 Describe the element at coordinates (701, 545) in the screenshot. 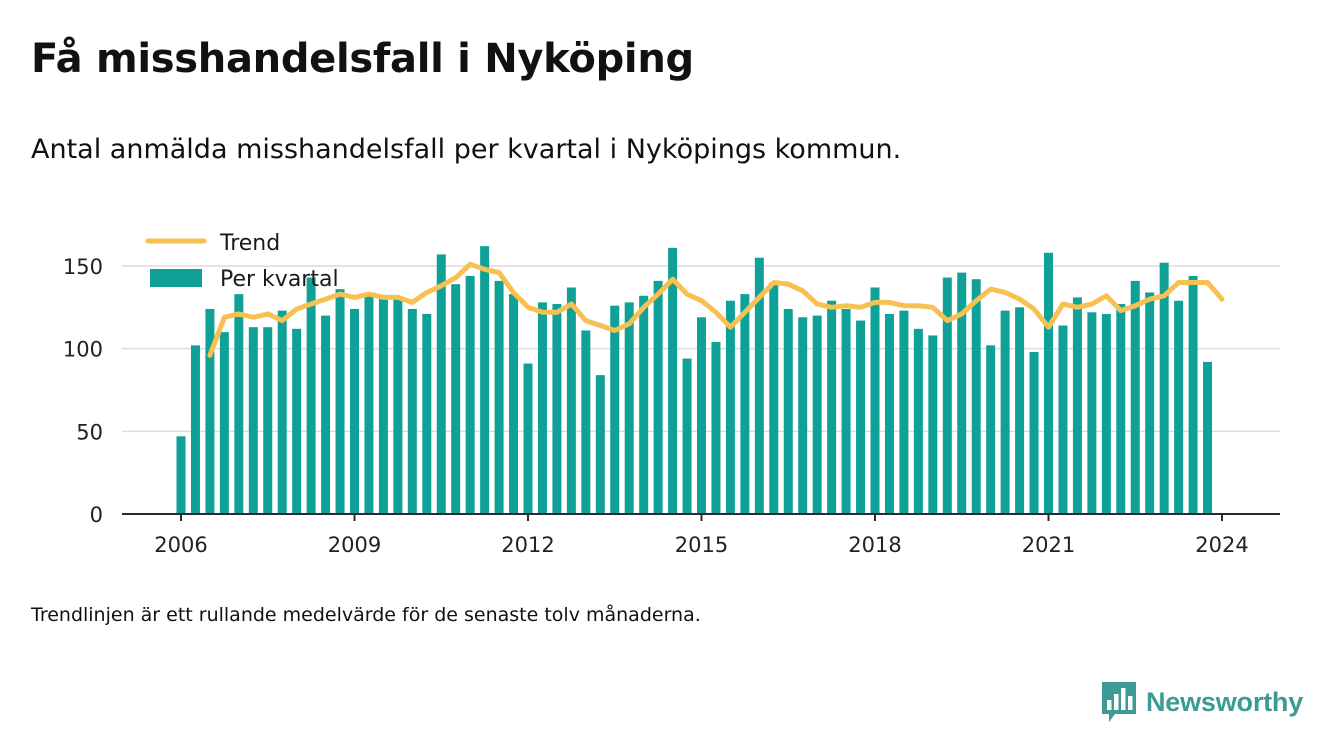

I see `x-tick-label: 2015` at that location.